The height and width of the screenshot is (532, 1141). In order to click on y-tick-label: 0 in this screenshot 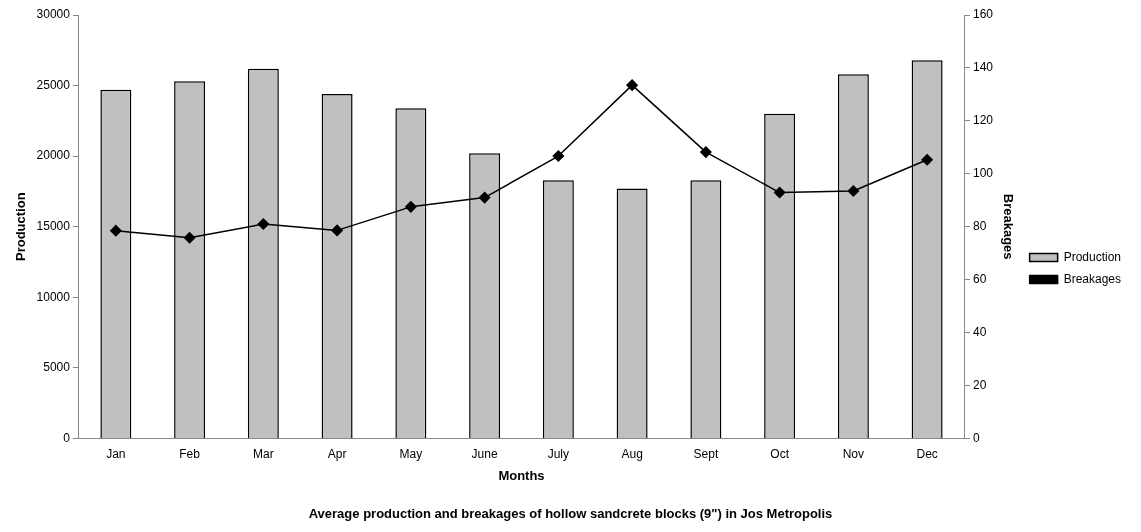, I will do `click(67, 437)`.